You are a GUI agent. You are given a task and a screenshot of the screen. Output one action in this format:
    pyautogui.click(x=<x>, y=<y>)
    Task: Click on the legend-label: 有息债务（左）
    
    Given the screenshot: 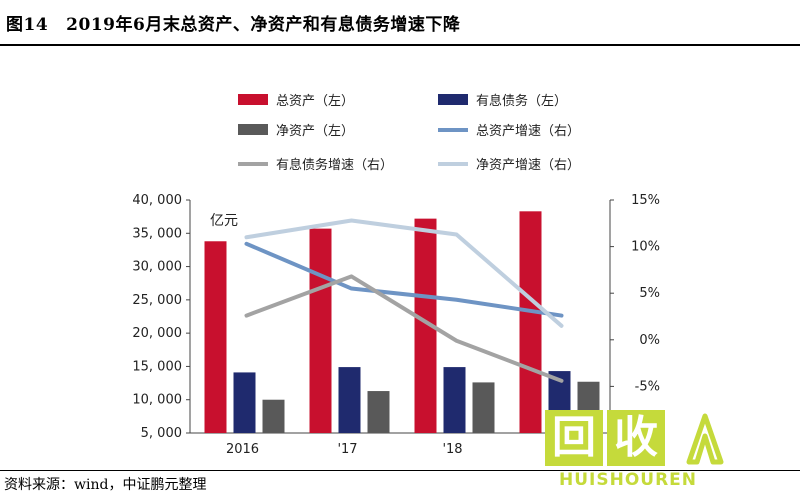 What is the action you would take?
    pyautogui.click(x=521, y=101)
    